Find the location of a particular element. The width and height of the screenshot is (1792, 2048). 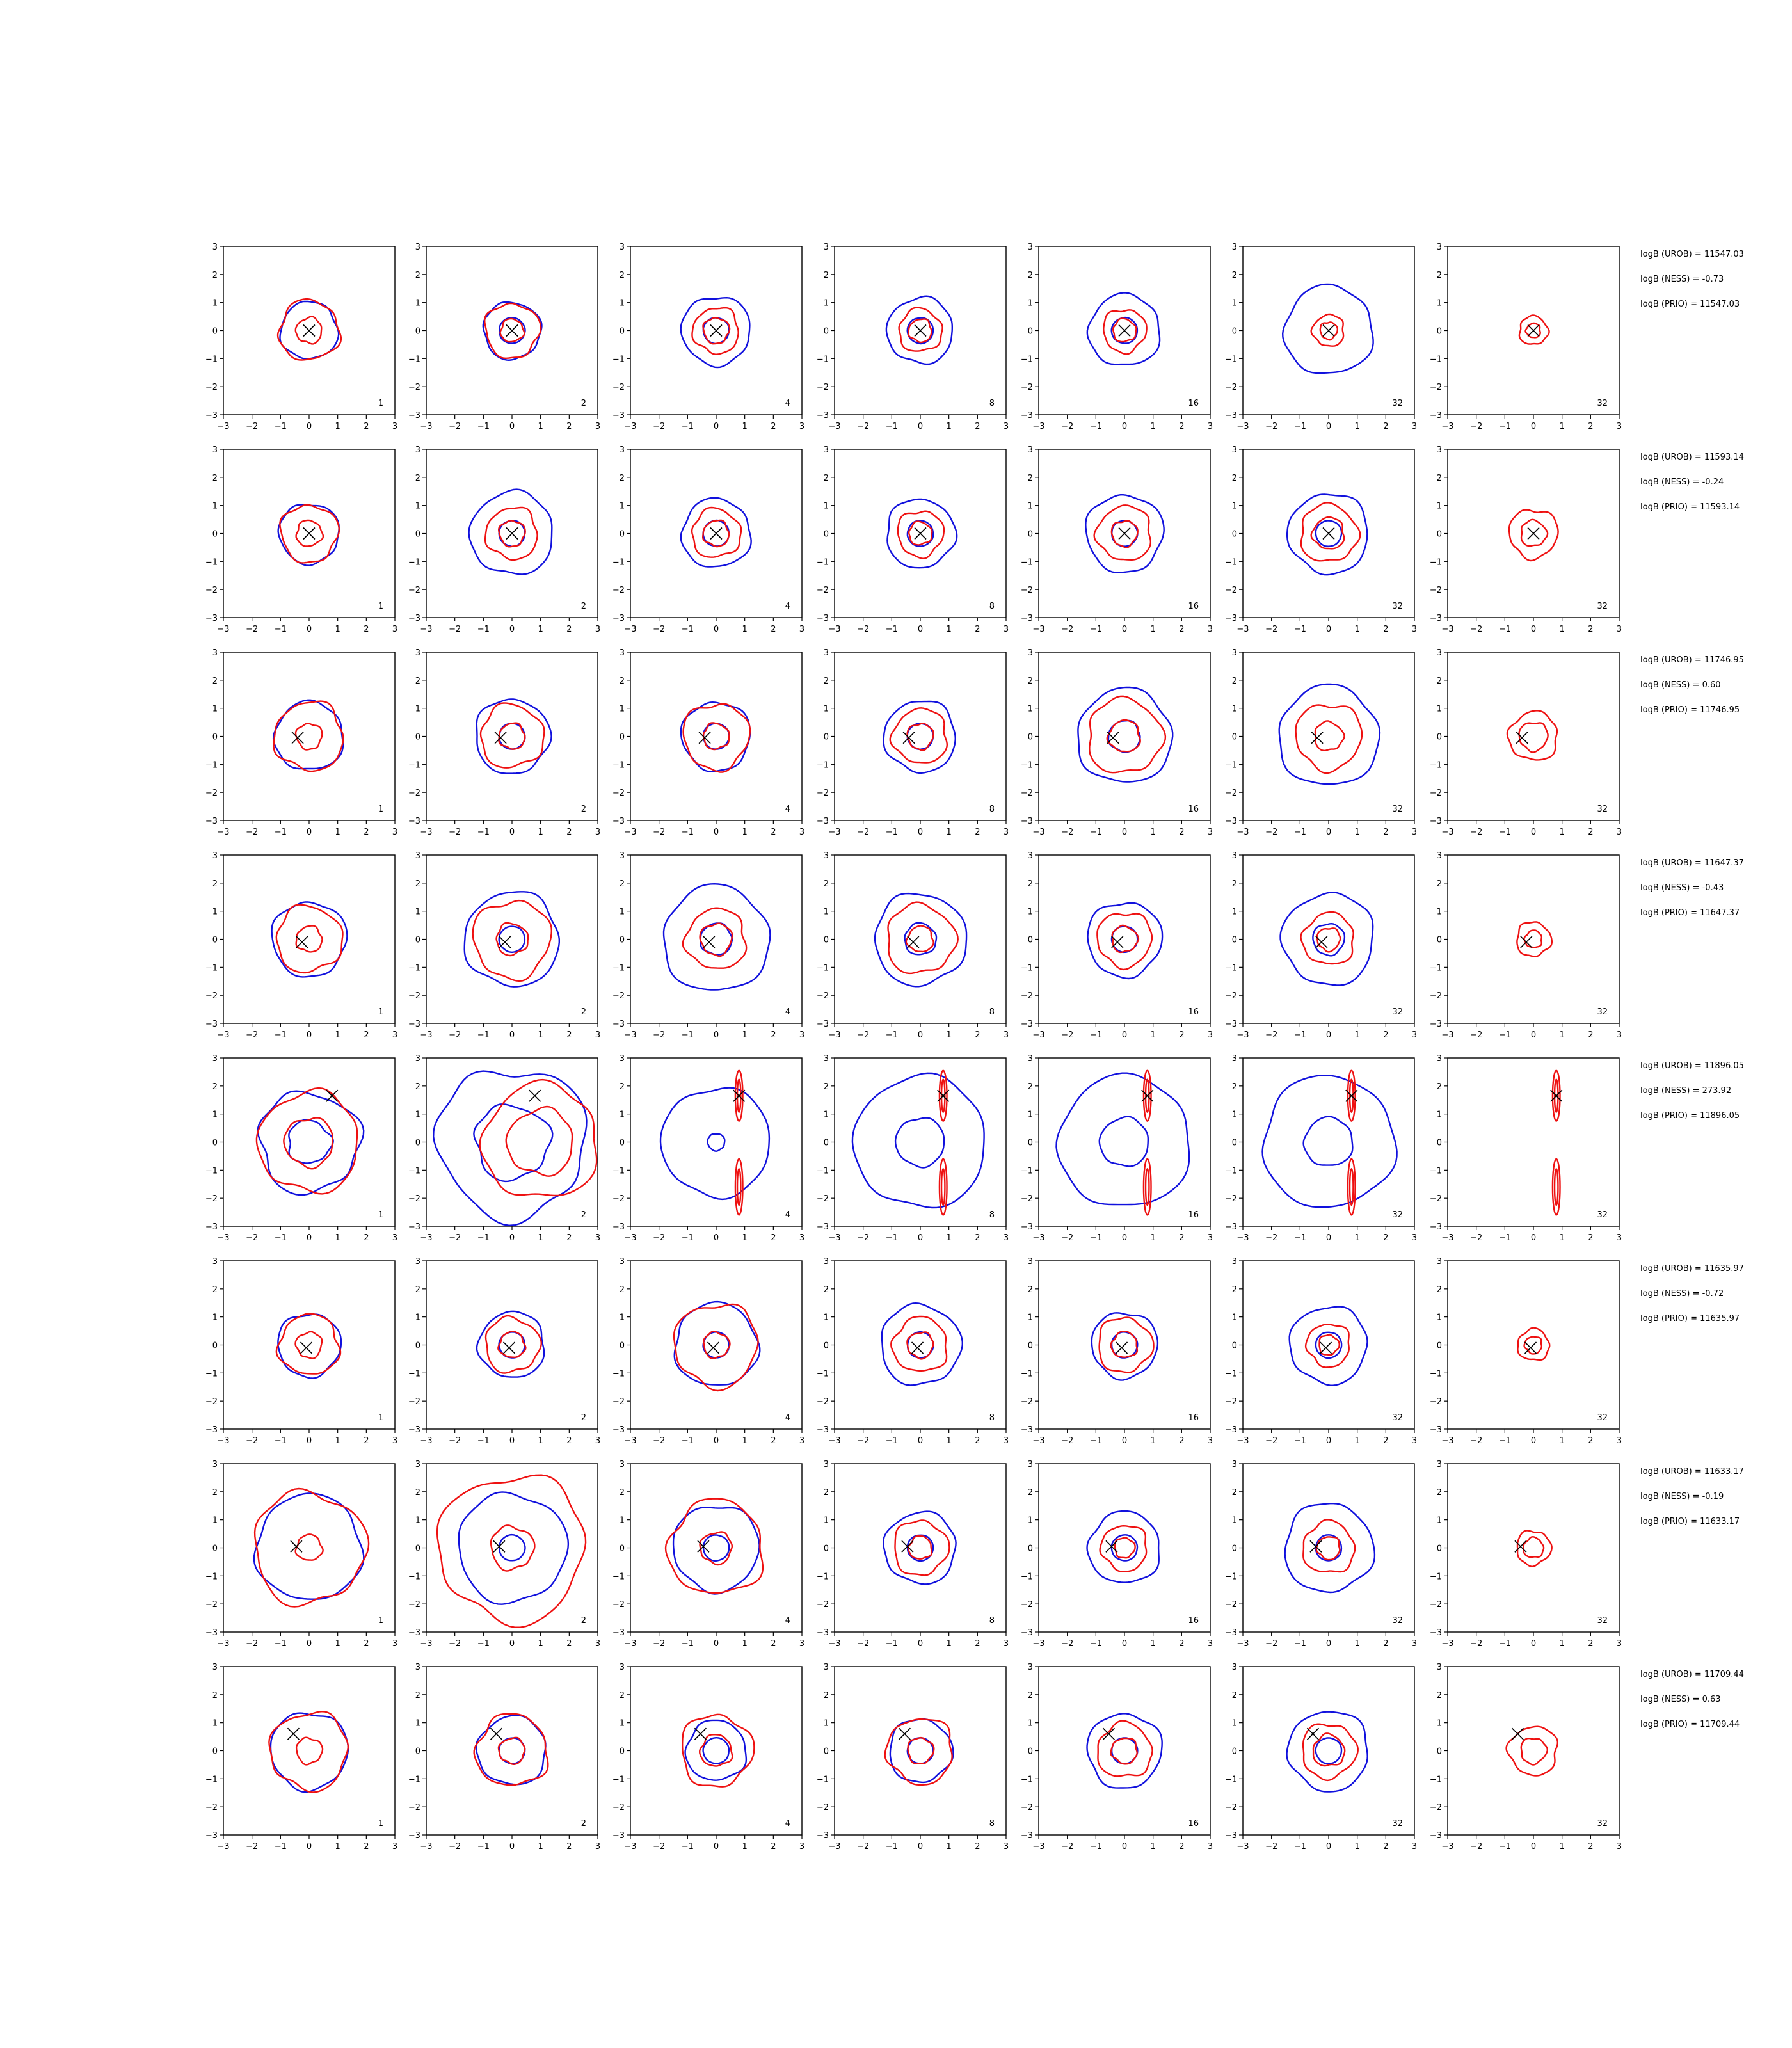

panel-r1-c7: −3 −3 −2 −2 −1 −1 0 0 1 1 2 2 3 3 32 is located at coordinates (1526, 337).